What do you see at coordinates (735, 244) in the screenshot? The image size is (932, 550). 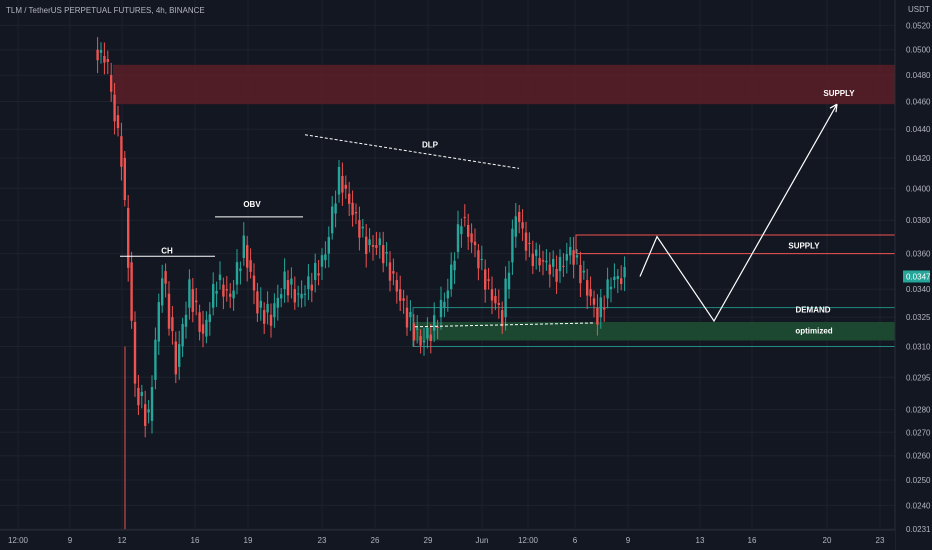 I see `supply-lower-line-top` at bounding box center [735, 244].